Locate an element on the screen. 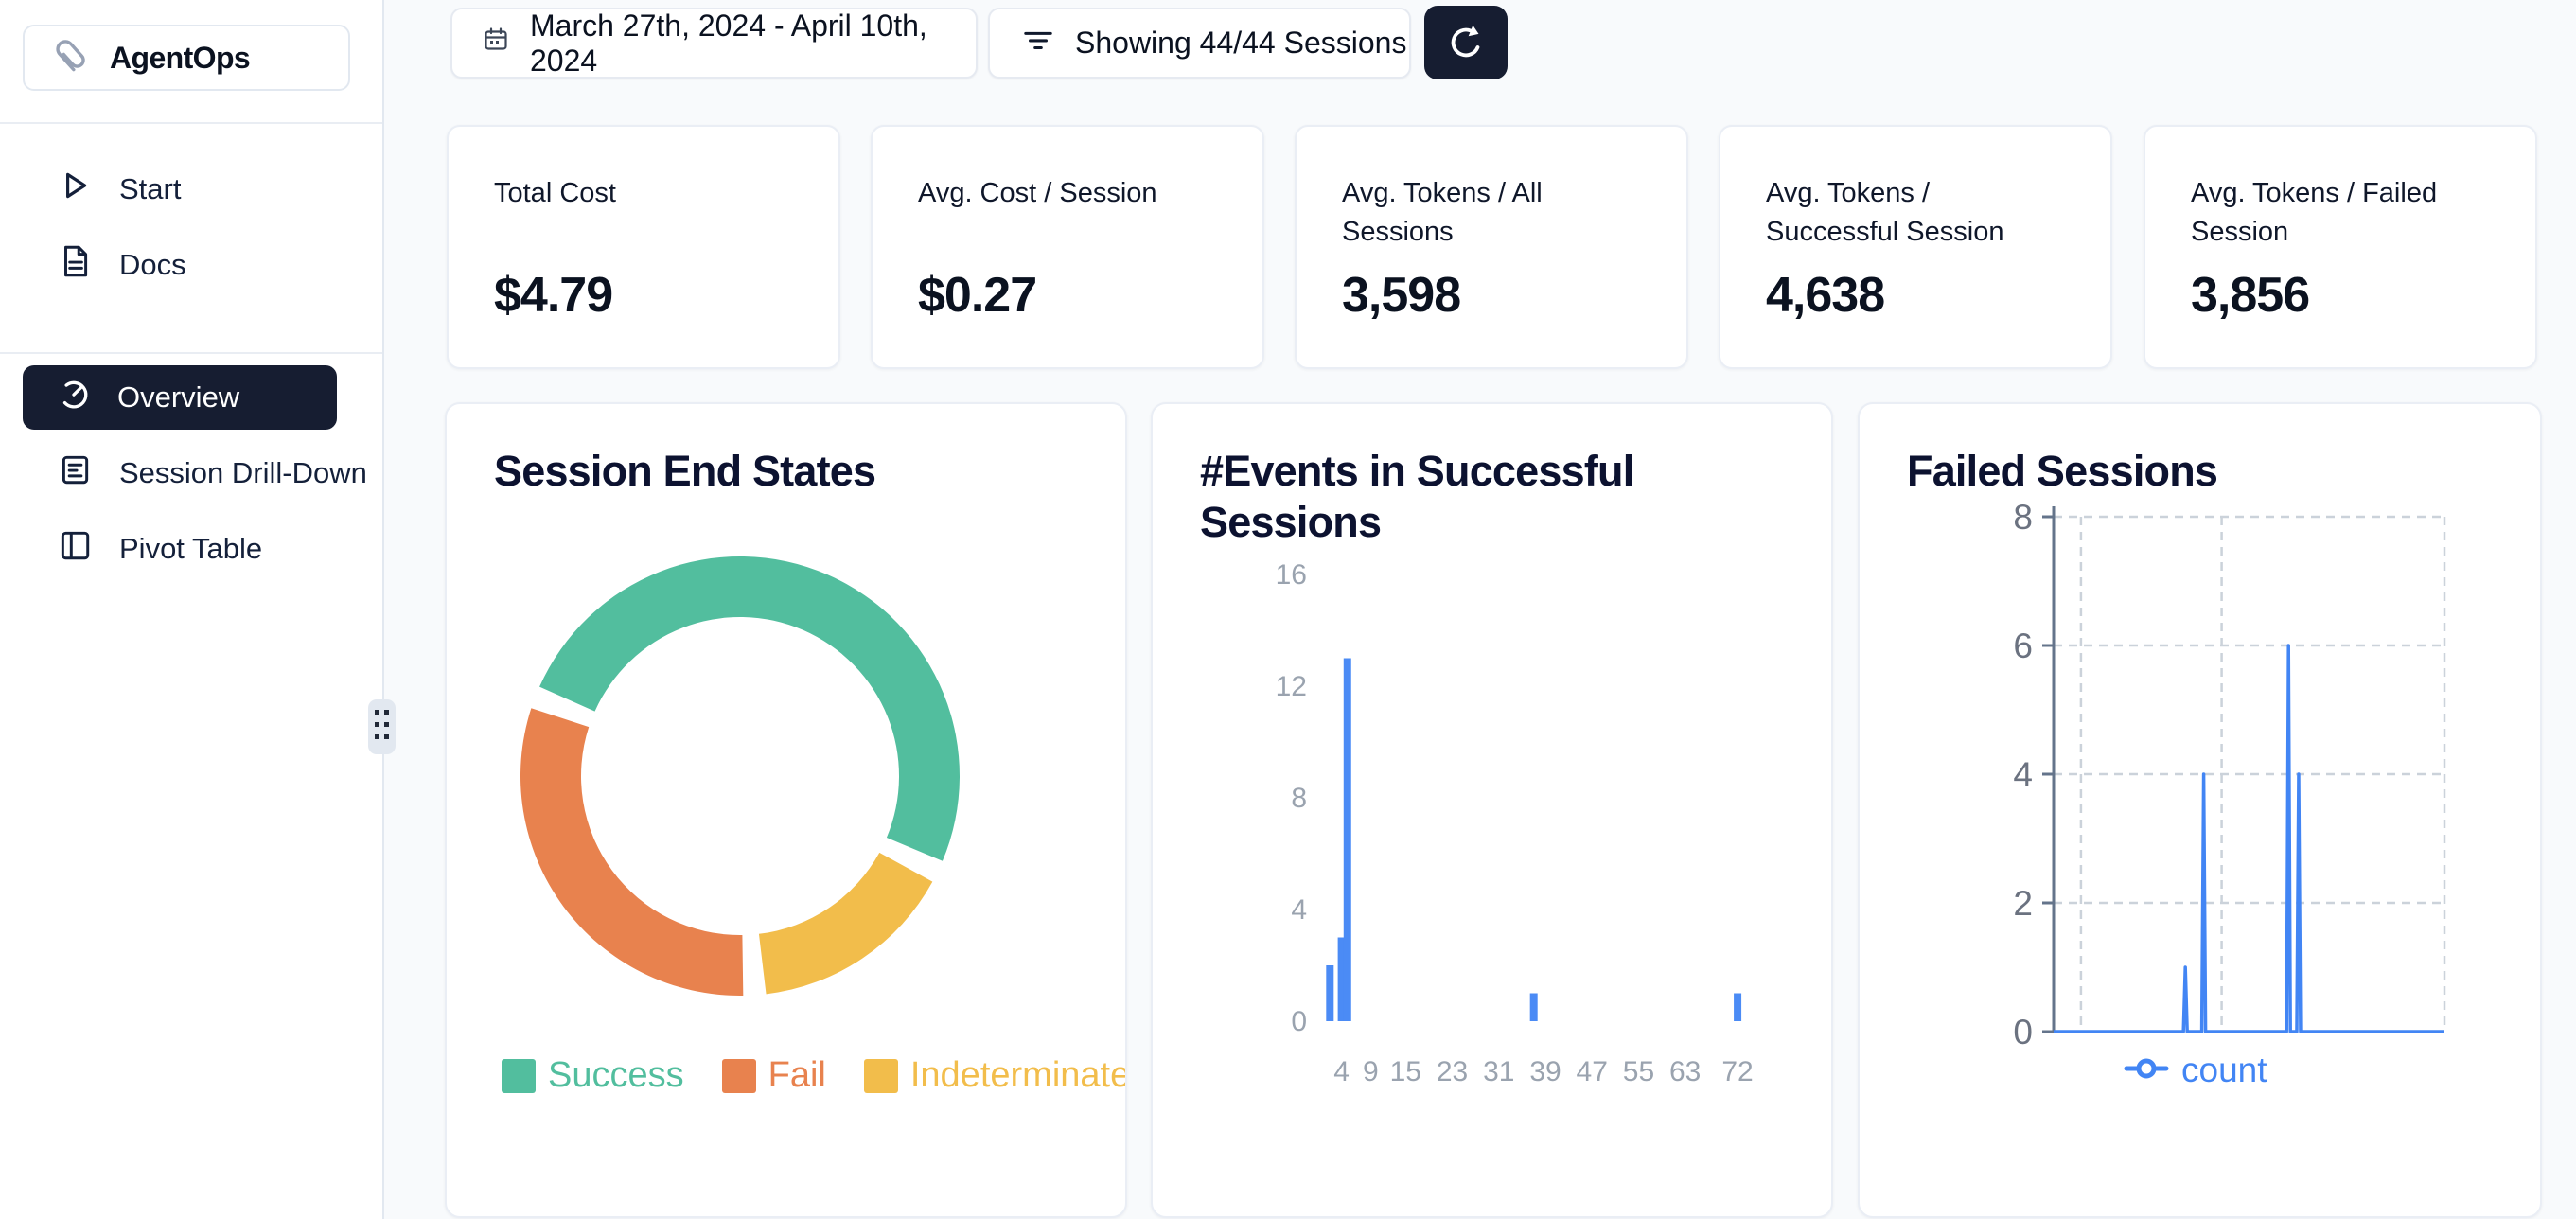  svg-text: count is located at coordinates (2224, 1070).